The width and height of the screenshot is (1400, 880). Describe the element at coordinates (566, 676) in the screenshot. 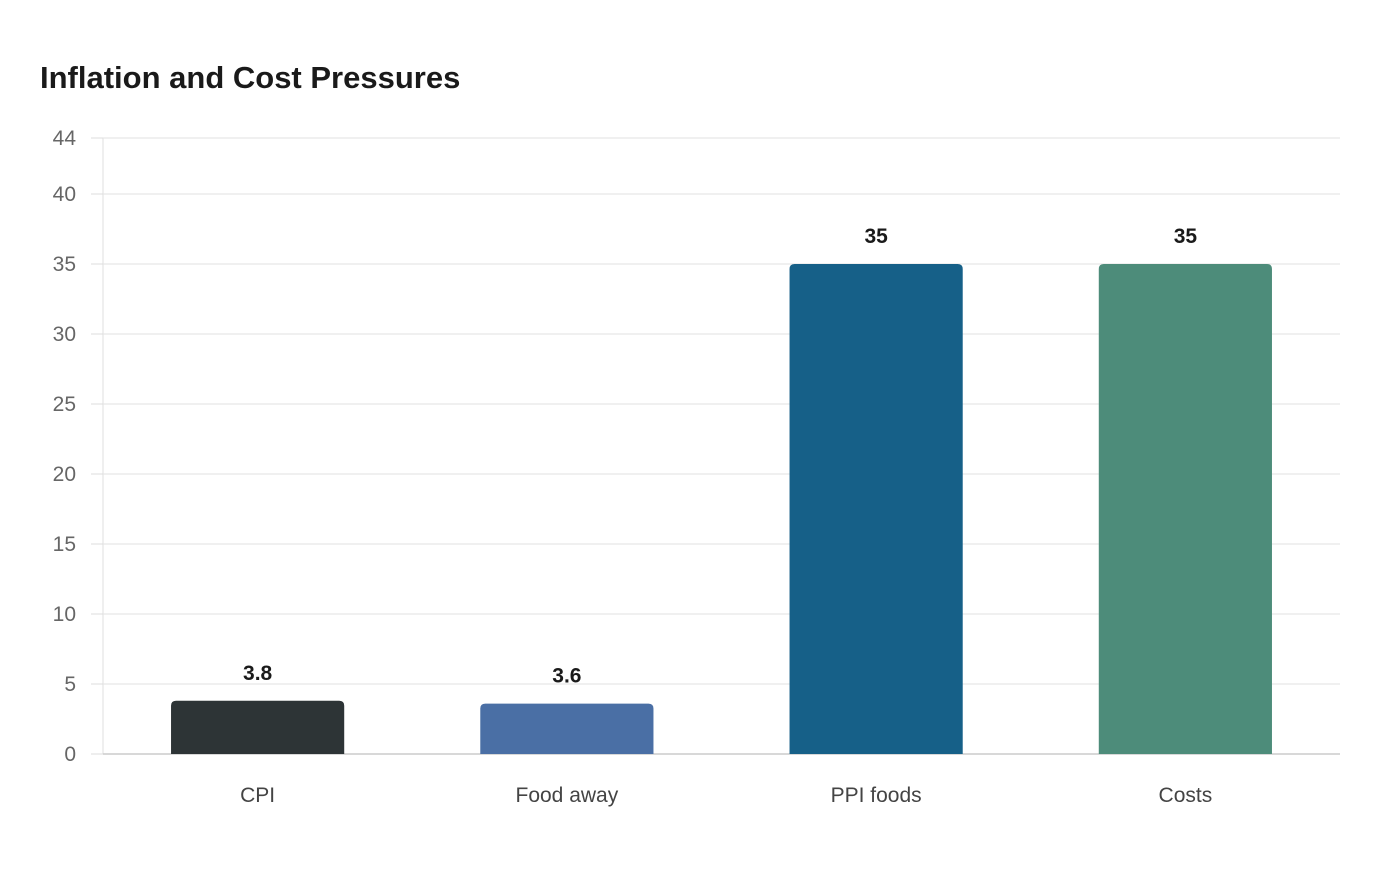

I see `value-label: 3.6` at that location.